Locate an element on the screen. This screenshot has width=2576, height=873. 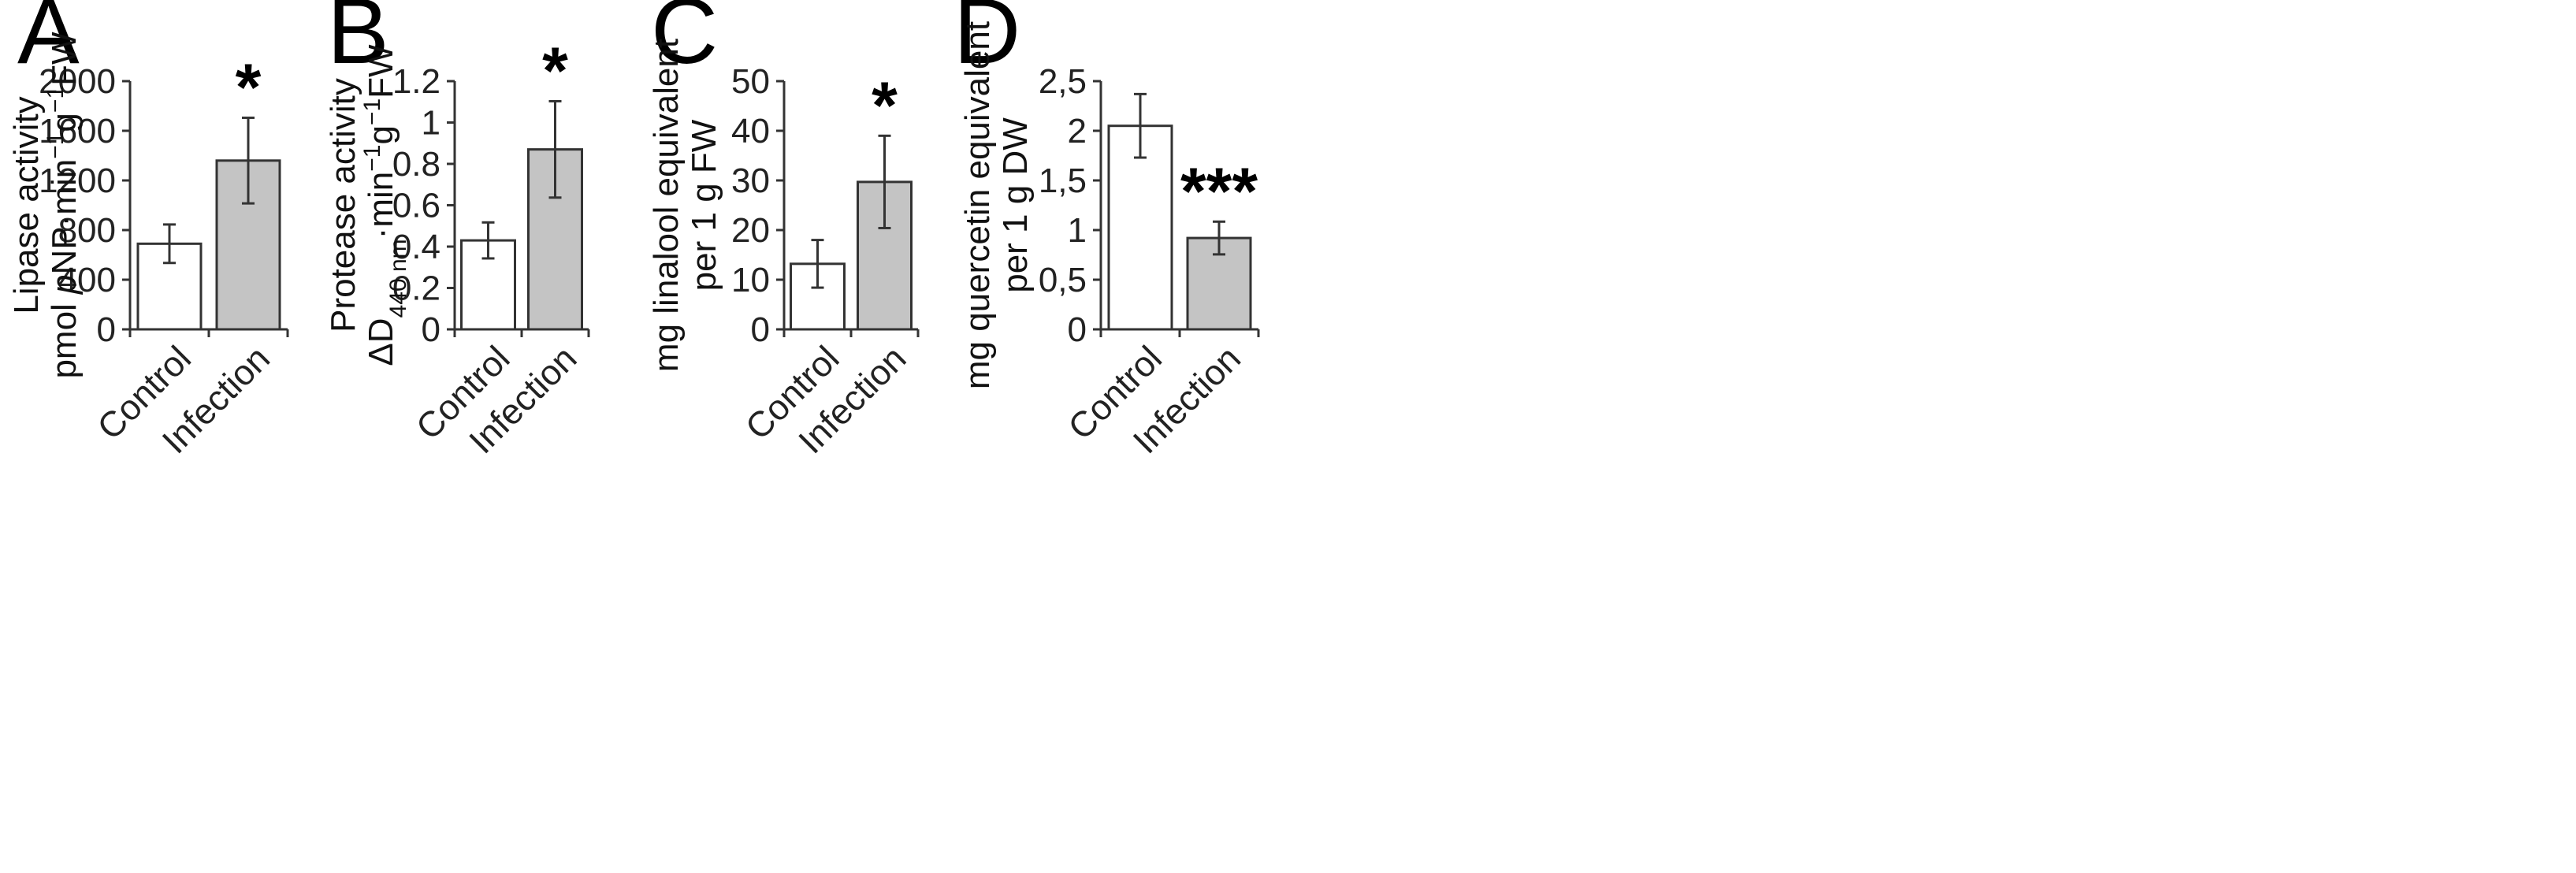
y-tick-label: 1600 is located at coordinates (77, 131).